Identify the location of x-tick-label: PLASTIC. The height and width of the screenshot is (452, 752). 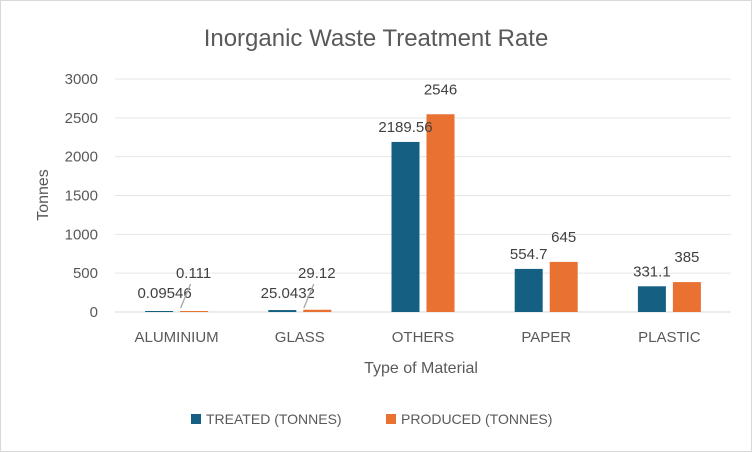
(669, 337).